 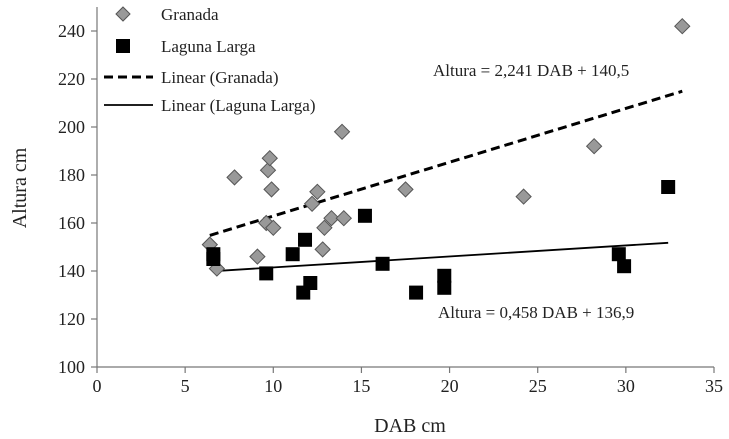 I want to click on x-tick-label: 20, so click(x=450, y=386).